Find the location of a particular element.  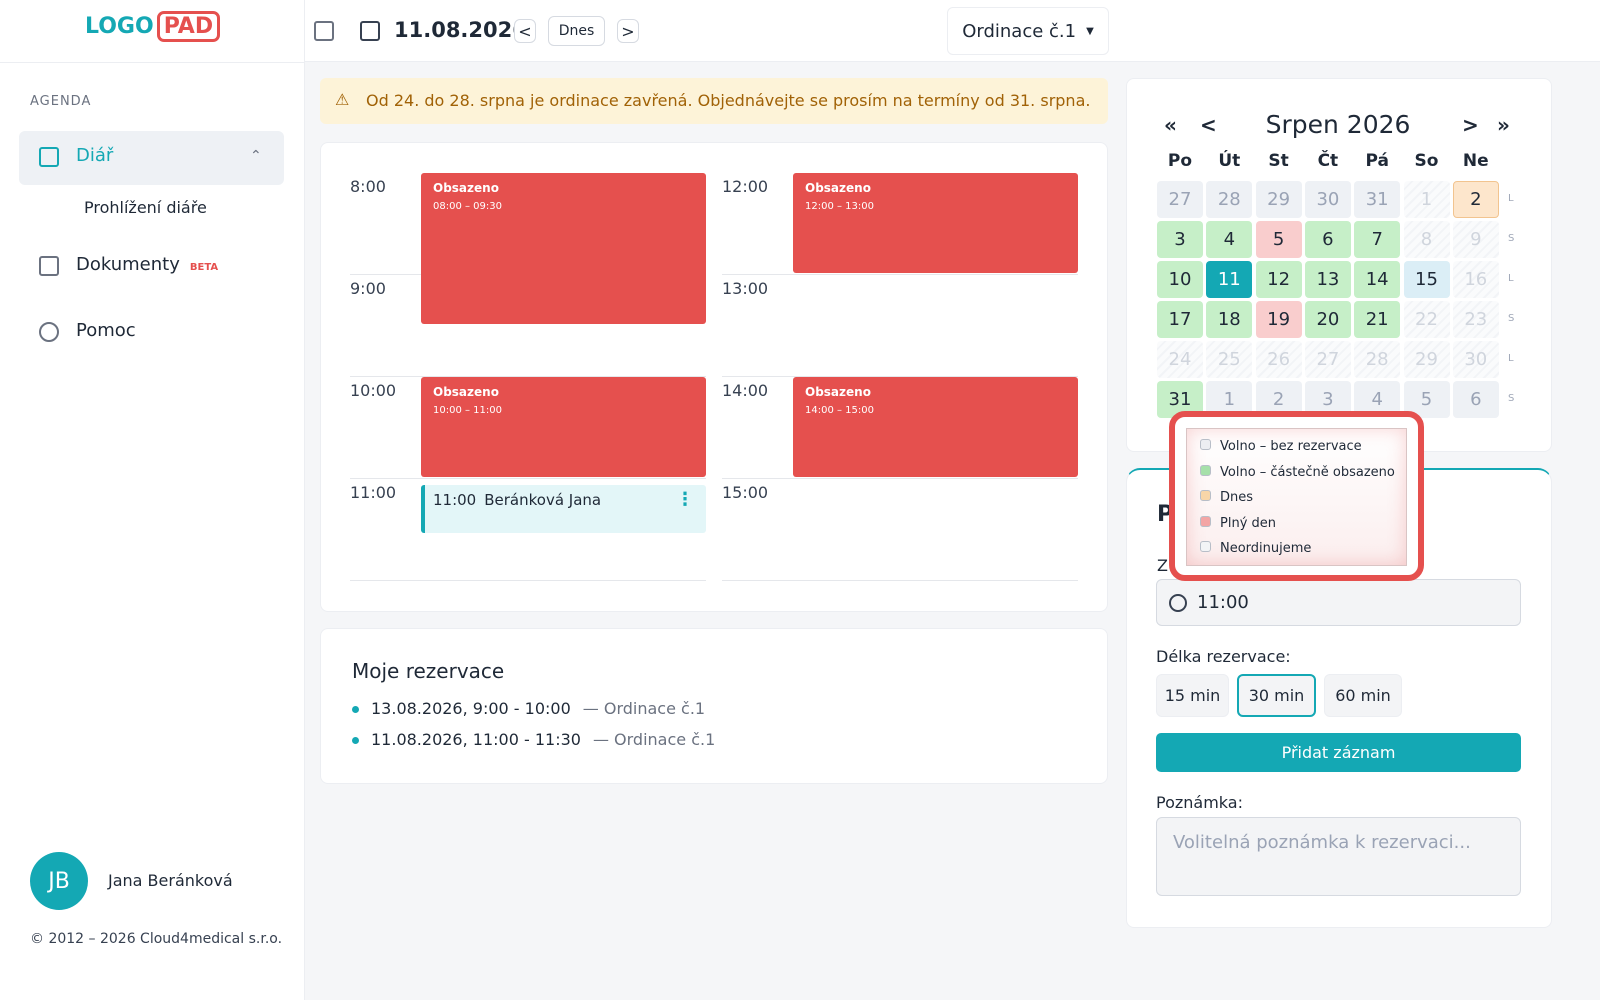

slot-time: 14:00 – 15:00 is located at coordinates (839, 410).